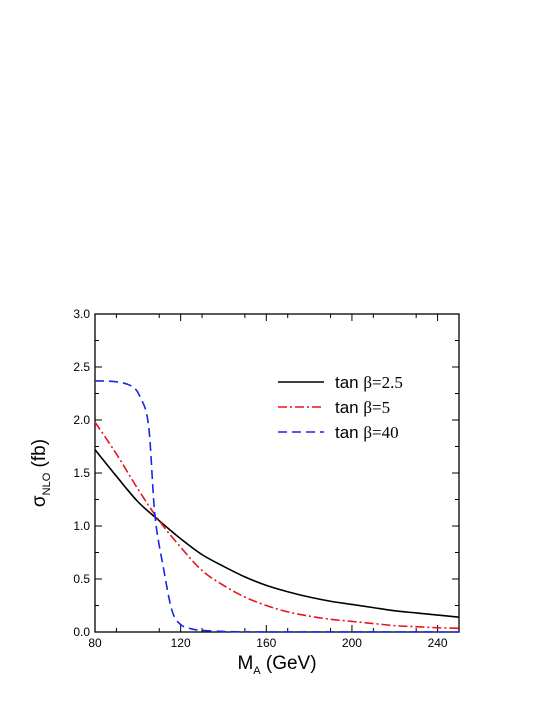 The image size is (554, 717). I want to click on x-tick-label: 160, so click(266, 643).